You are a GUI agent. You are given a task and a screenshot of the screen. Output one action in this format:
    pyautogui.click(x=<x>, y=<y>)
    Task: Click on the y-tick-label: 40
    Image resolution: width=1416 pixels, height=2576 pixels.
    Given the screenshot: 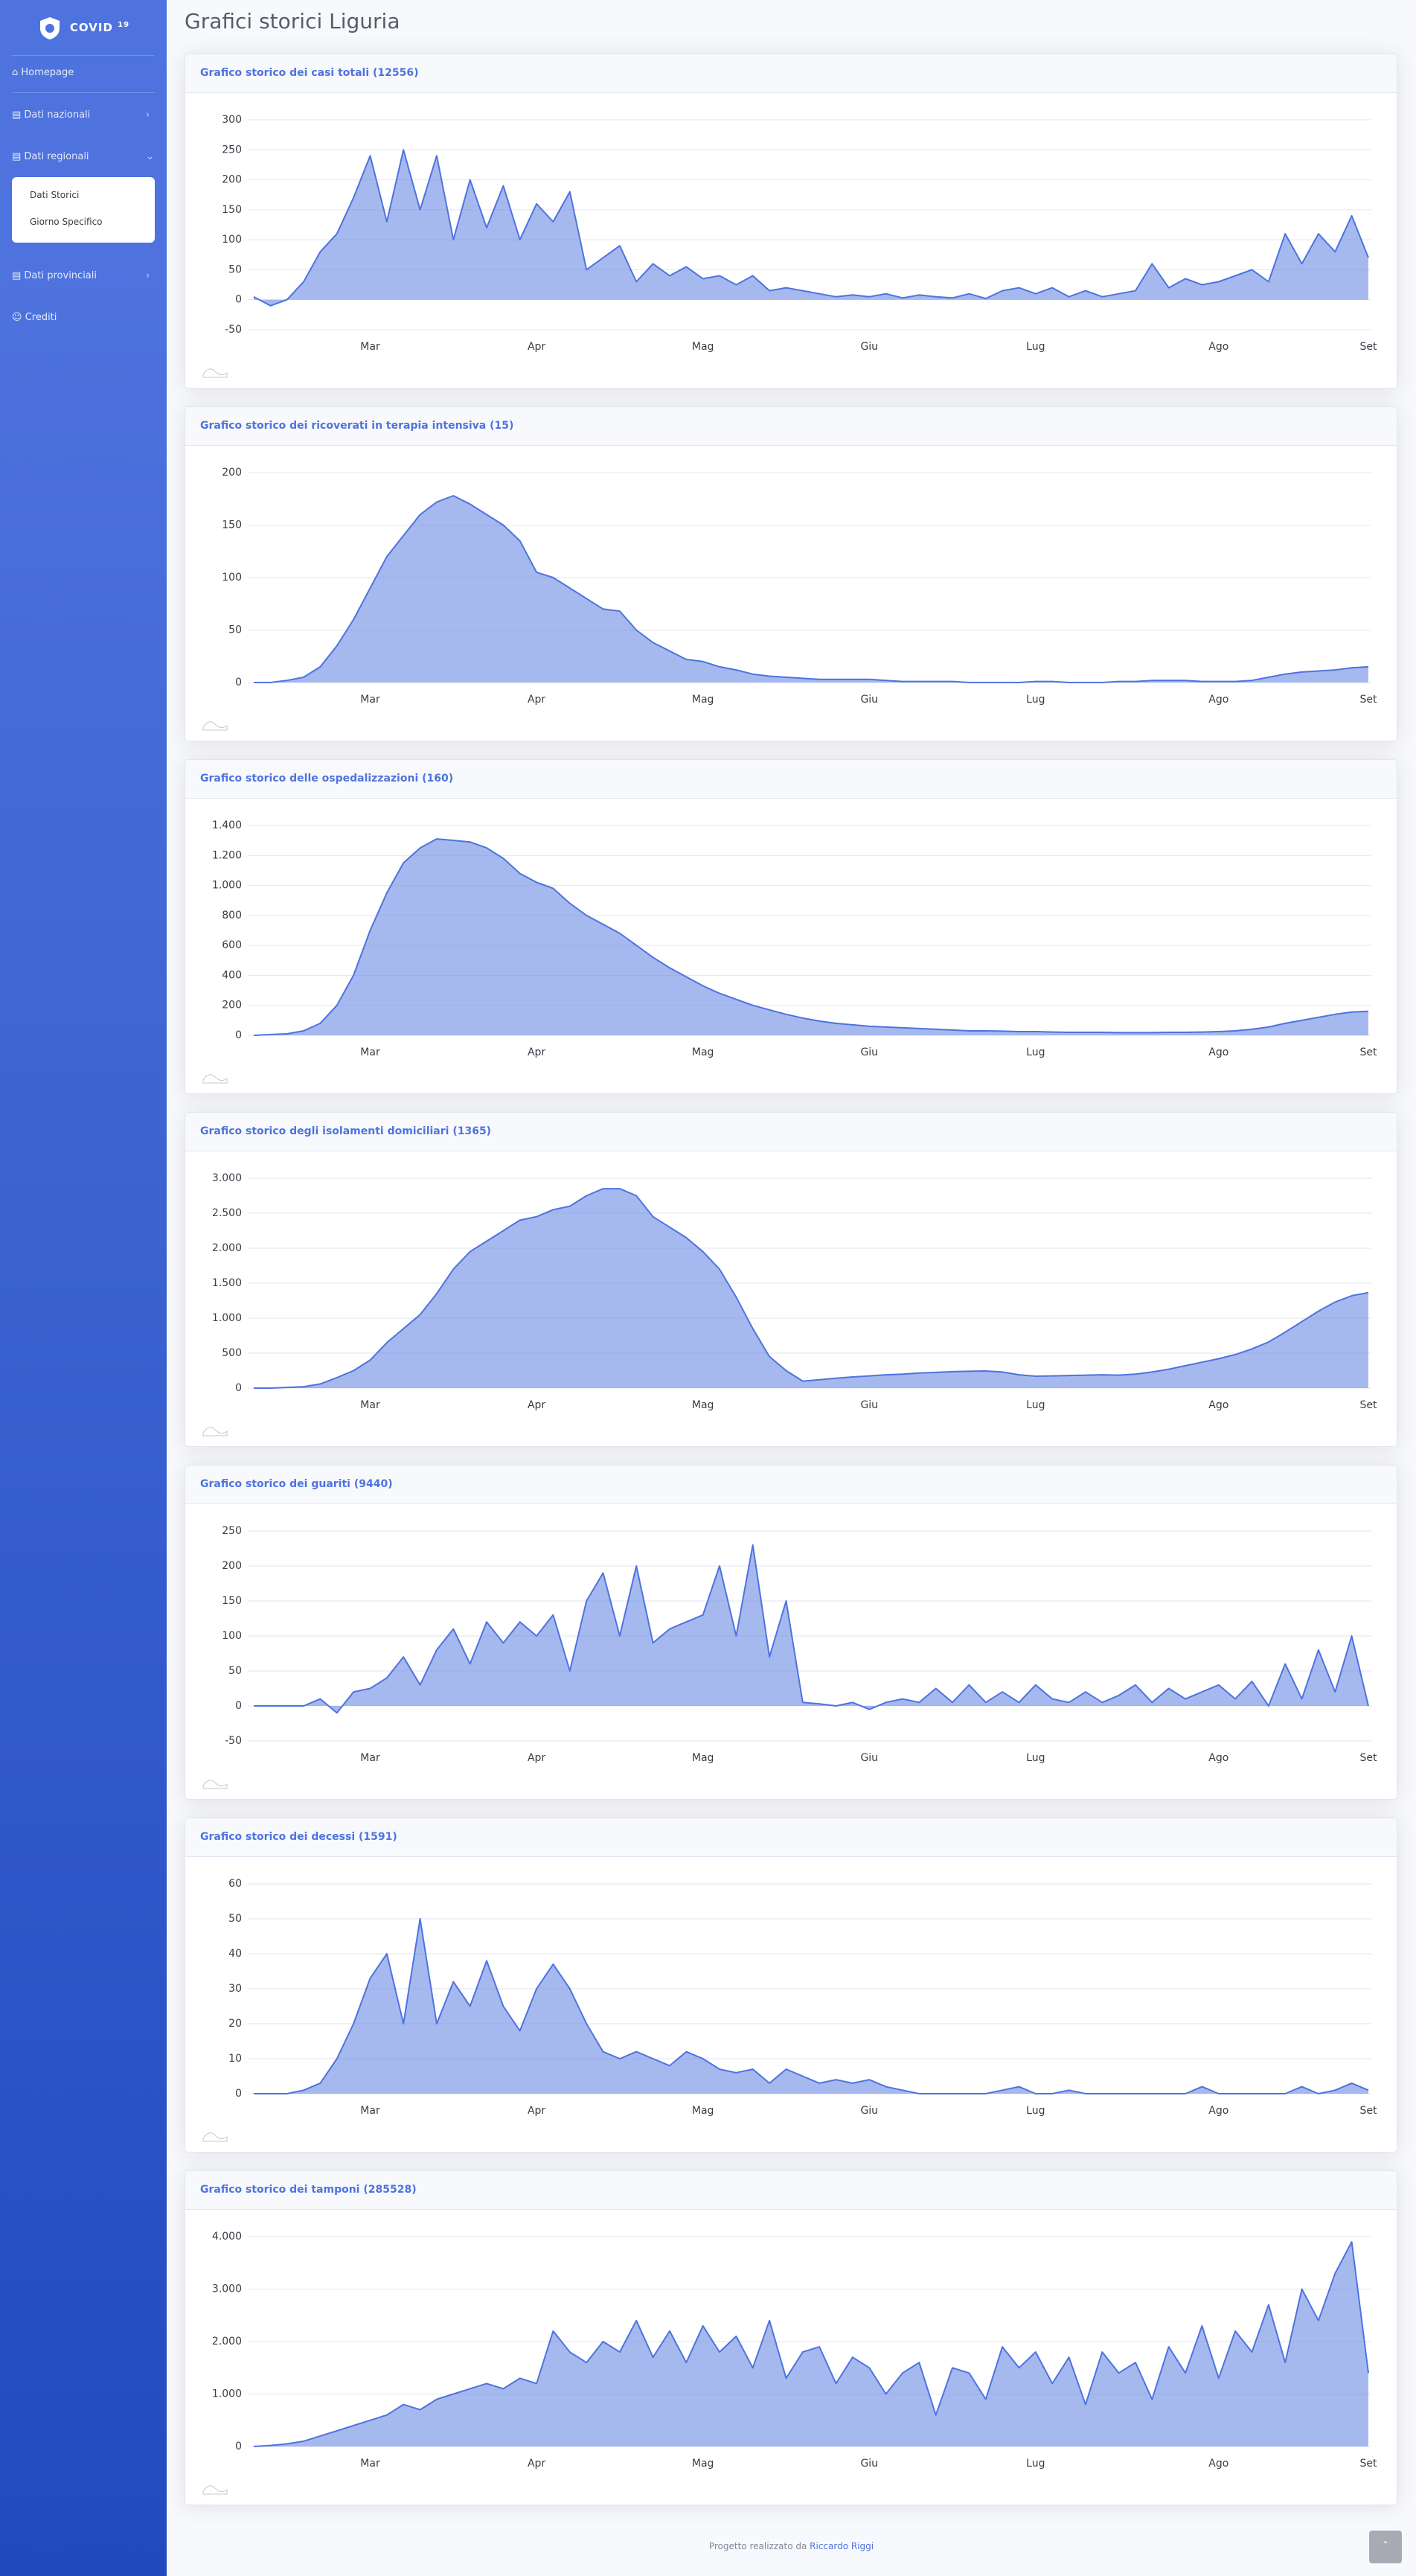 What is the action you would take?
    pyautogui.click(x=235, y=1954)
    